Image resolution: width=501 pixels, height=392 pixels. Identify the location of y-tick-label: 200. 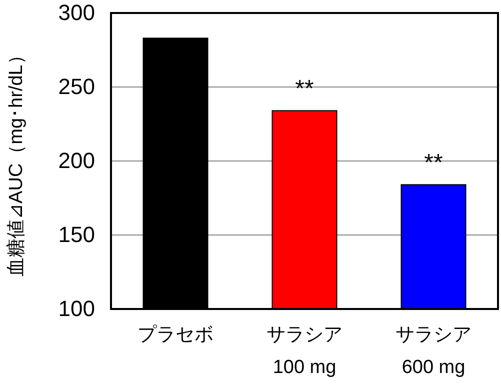
(76, 161).